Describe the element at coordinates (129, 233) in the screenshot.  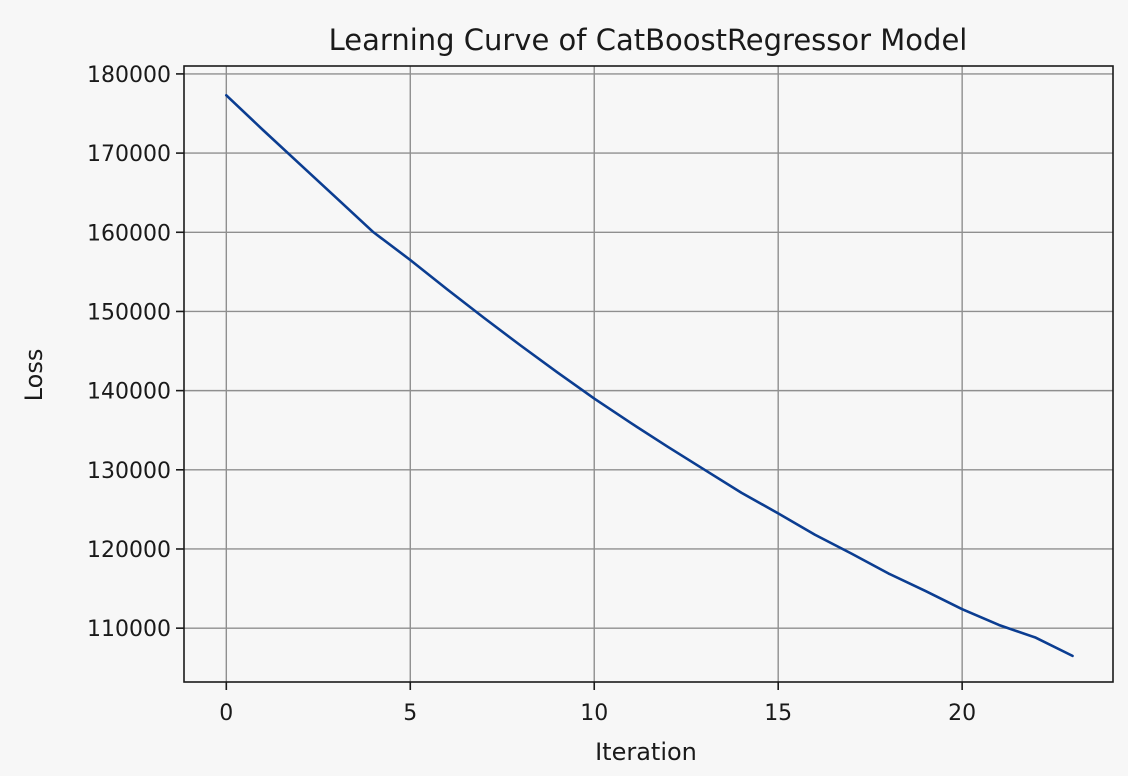
I see `y-tick-label: 160000` at that location.